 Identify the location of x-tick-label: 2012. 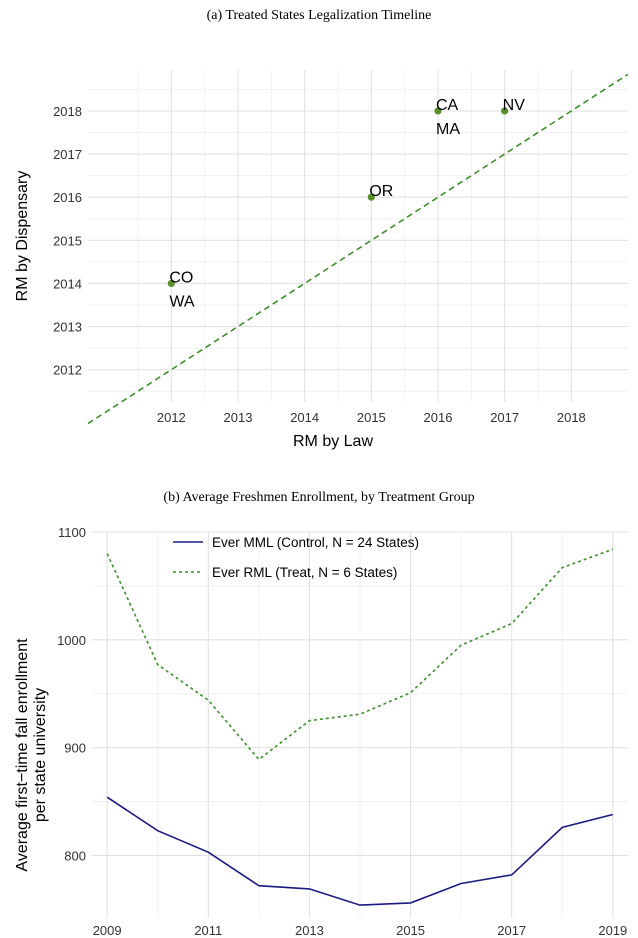
(171, 417).